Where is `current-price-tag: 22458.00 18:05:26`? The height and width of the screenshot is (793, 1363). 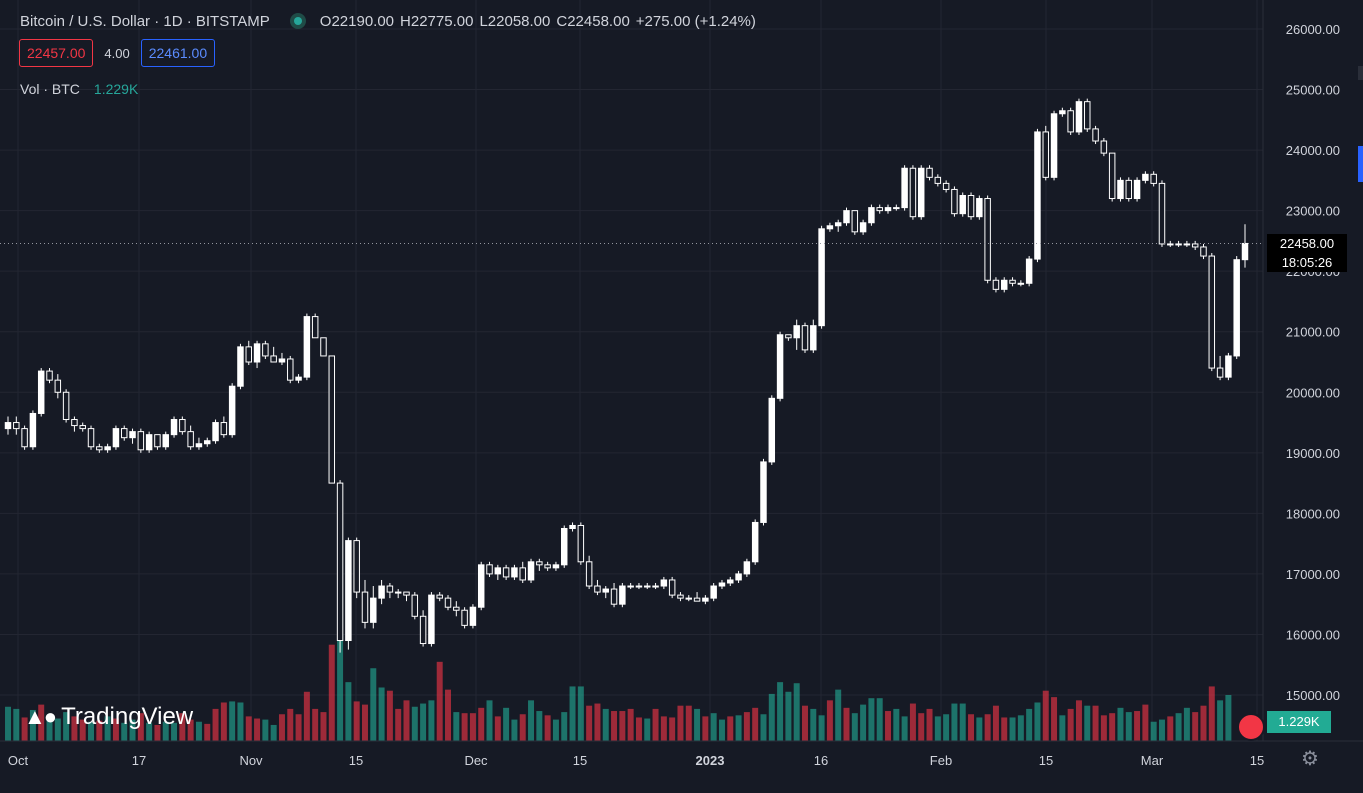 current-price-tag: 22458.00 18:05:26 is located at coordinates (1307, 253).